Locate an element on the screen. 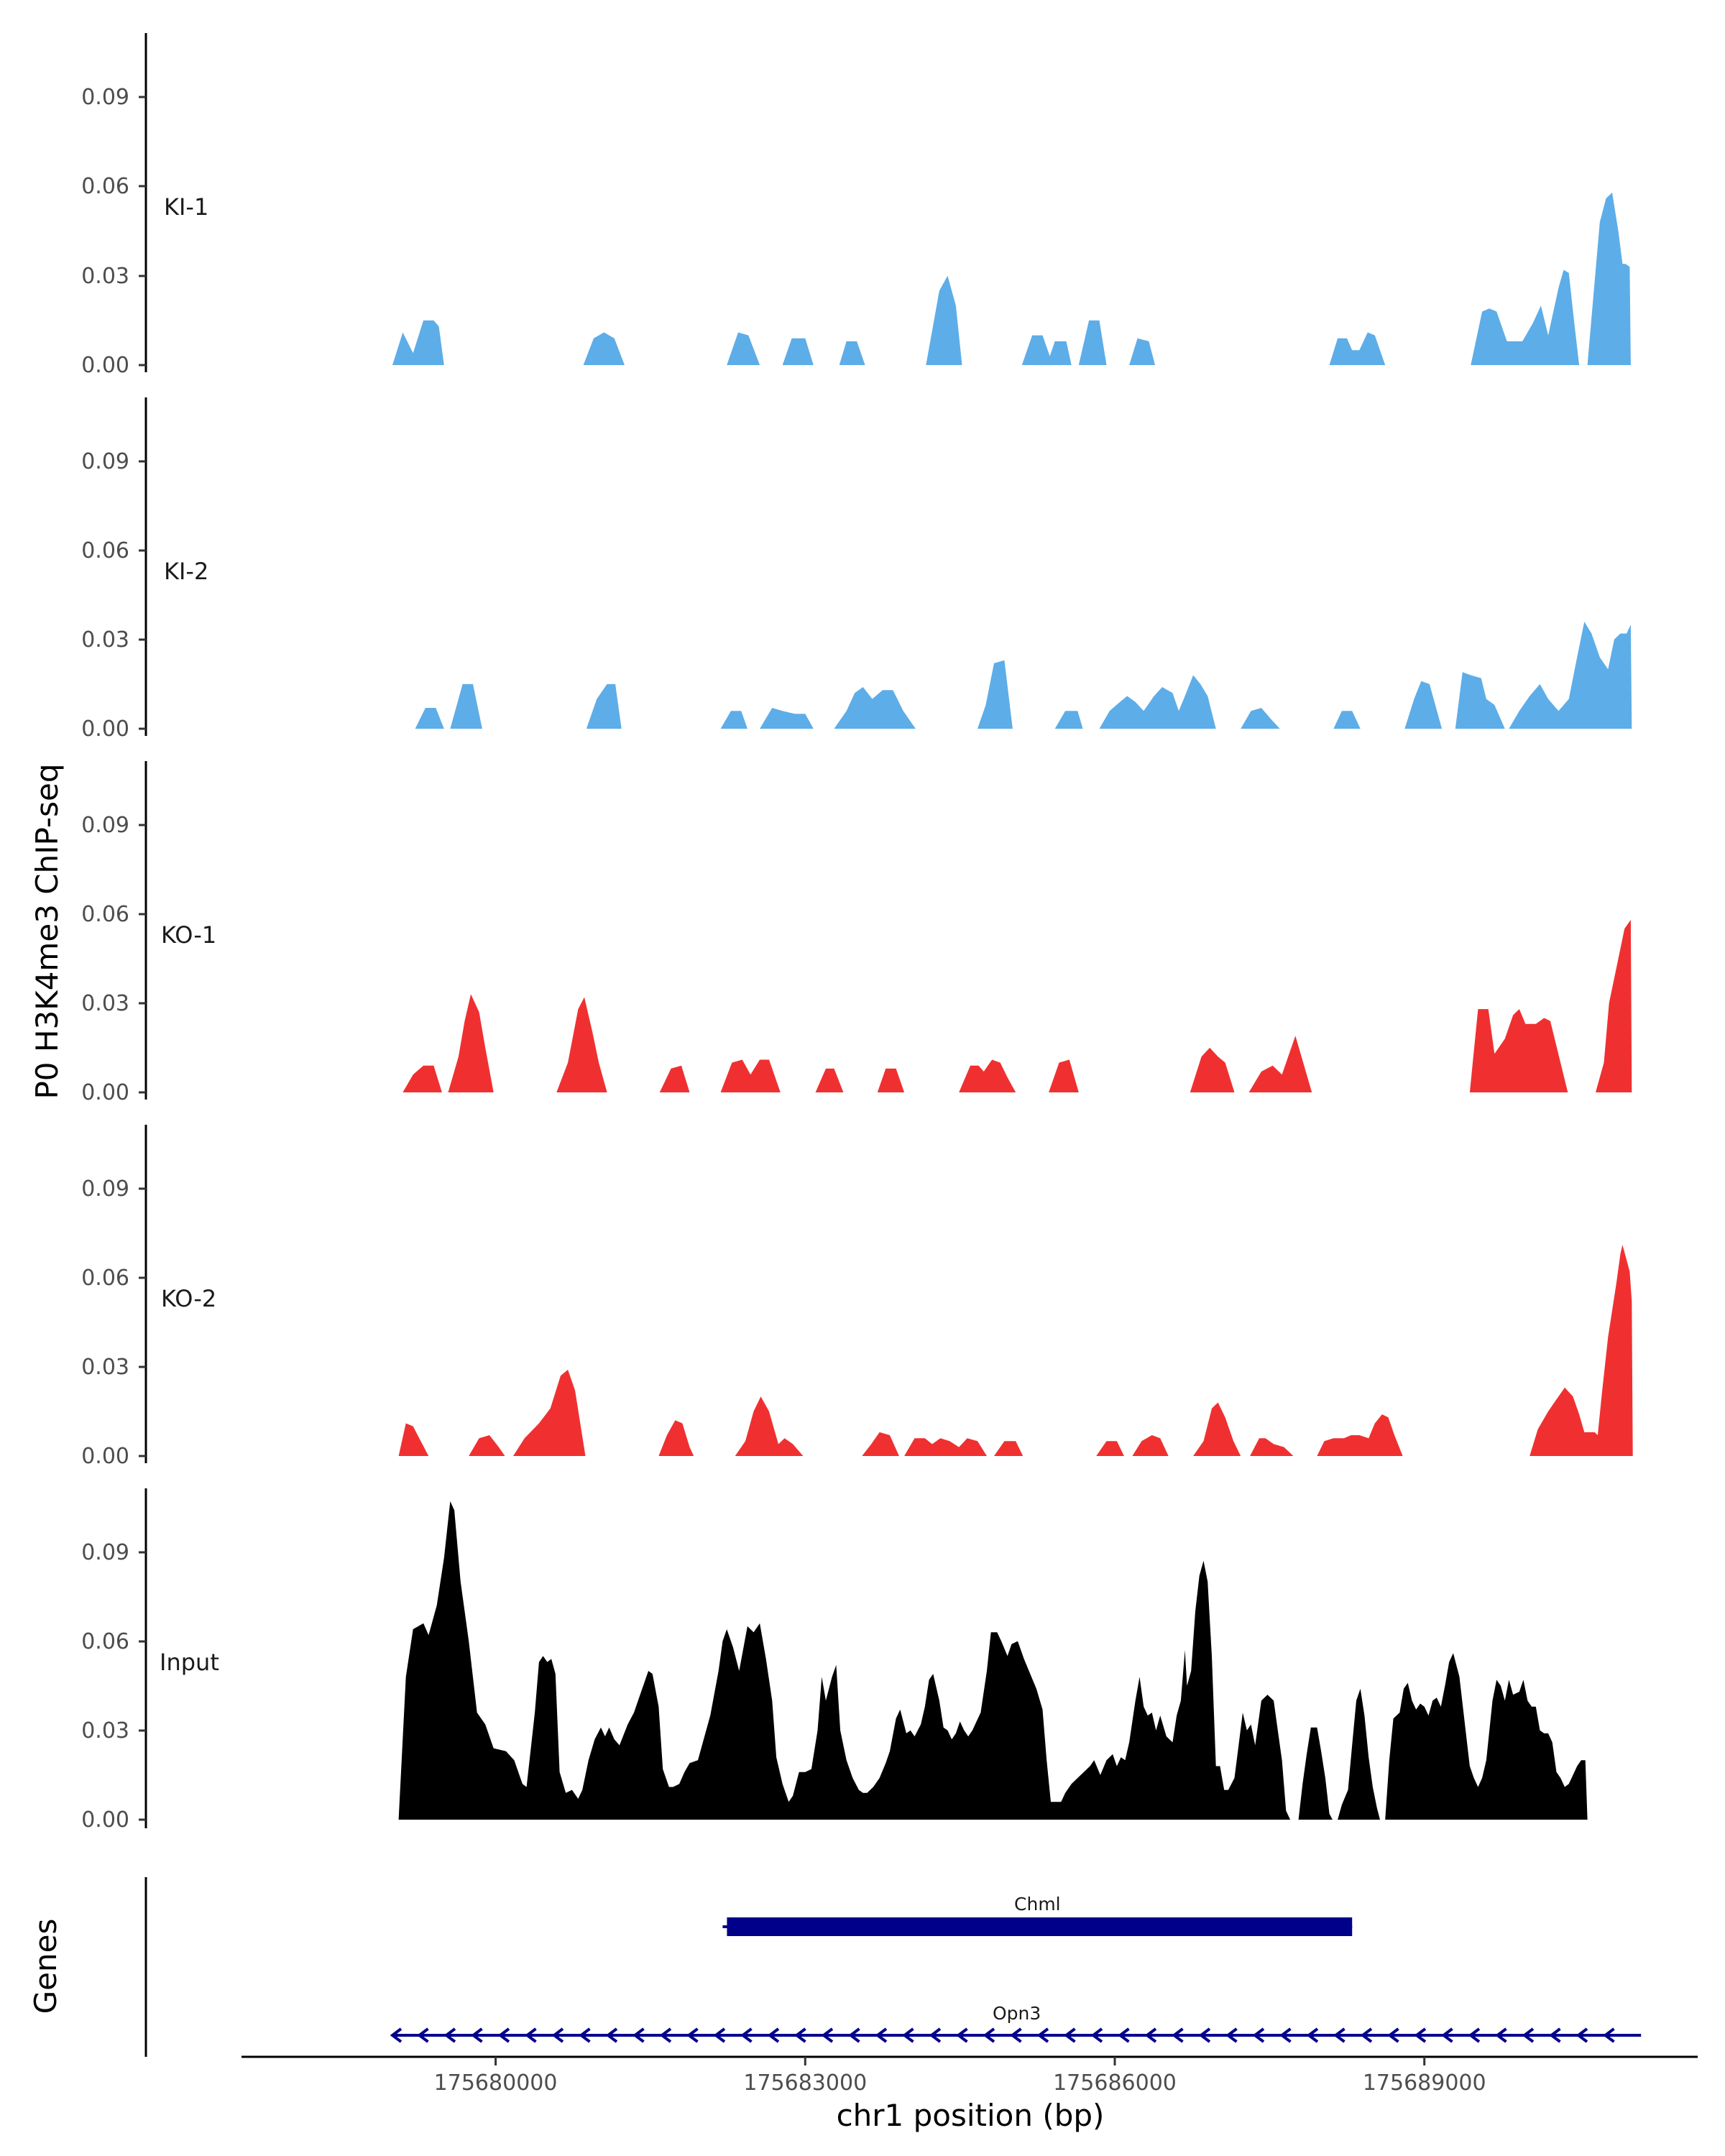  track-panel-ki-1: KI-1 0.00 0.03 0.06 0.09 is located at coordinates (856, 205).